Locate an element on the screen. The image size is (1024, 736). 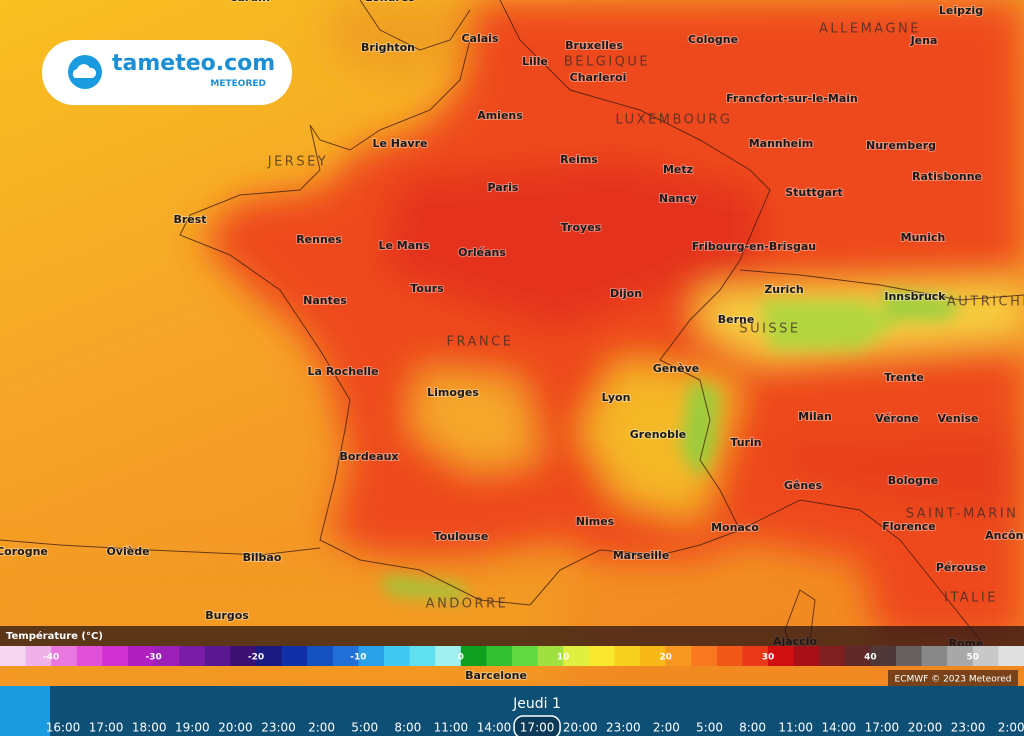
city-label: Troyes is located at coordinates (581, 227).